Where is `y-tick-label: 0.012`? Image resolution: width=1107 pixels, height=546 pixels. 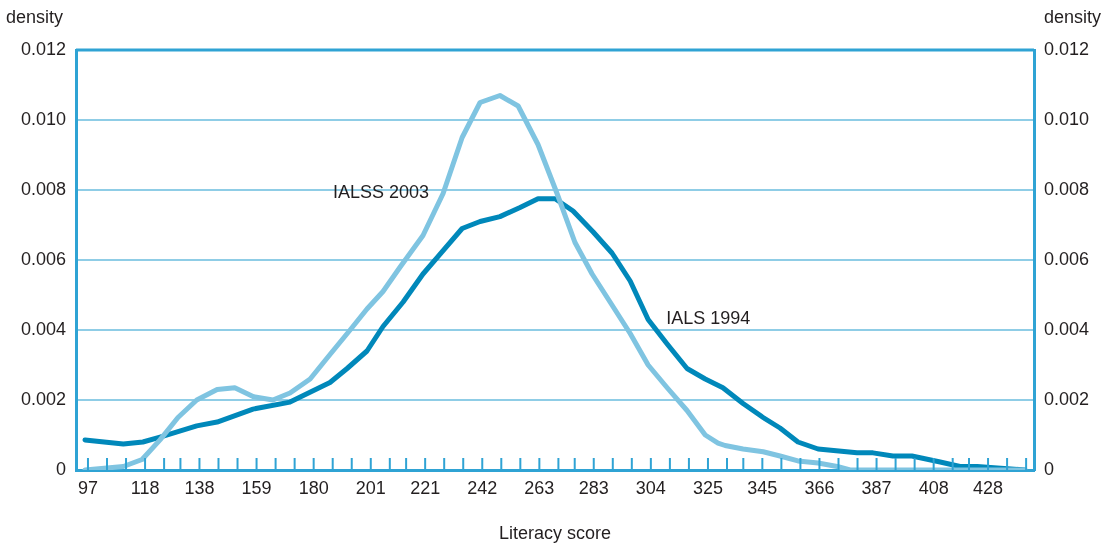 y-tick-label: 0.012 is located at coordinates (43, 48).